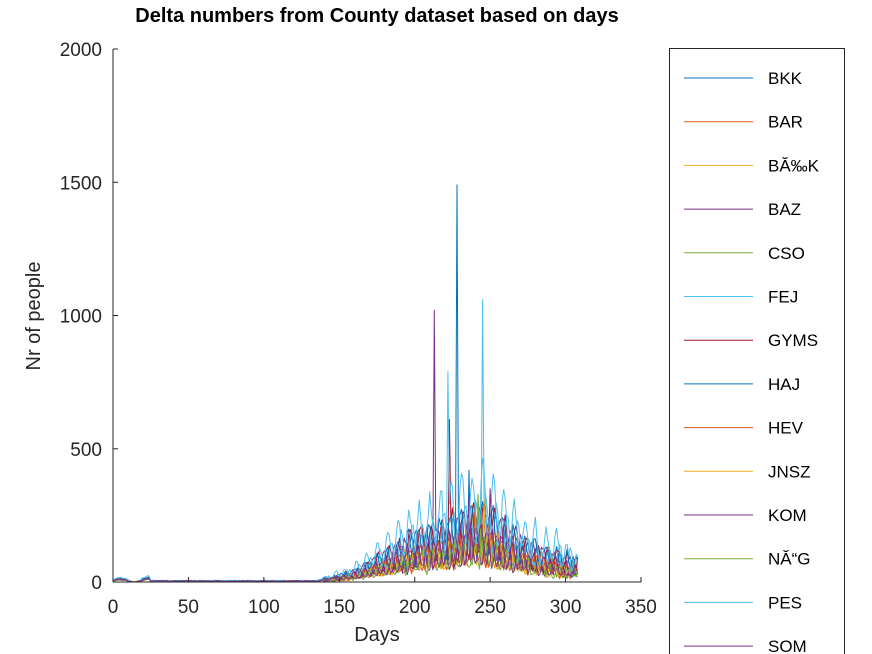  What do you see at coordinates (81, 317) in the screenshot?
I see `y-tick-label: 1000` at bounding box center [81, 317].